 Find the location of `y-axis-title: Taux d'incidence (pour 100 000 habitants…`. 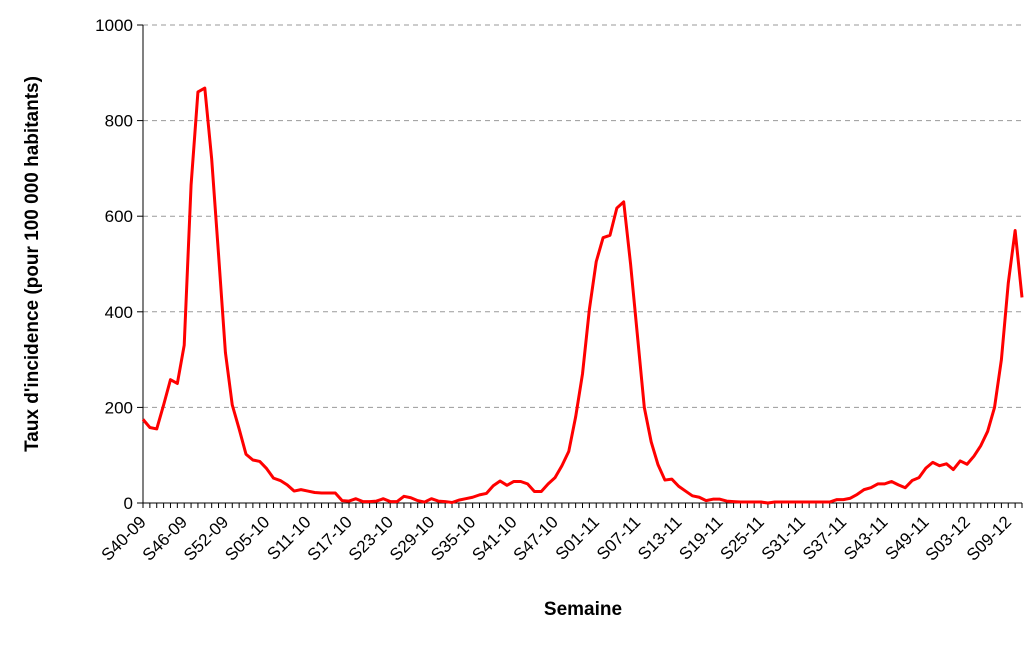

y-axis-title: Taux d'incidence (pour 100 000 habitants… is located at coordinates (32, 264).